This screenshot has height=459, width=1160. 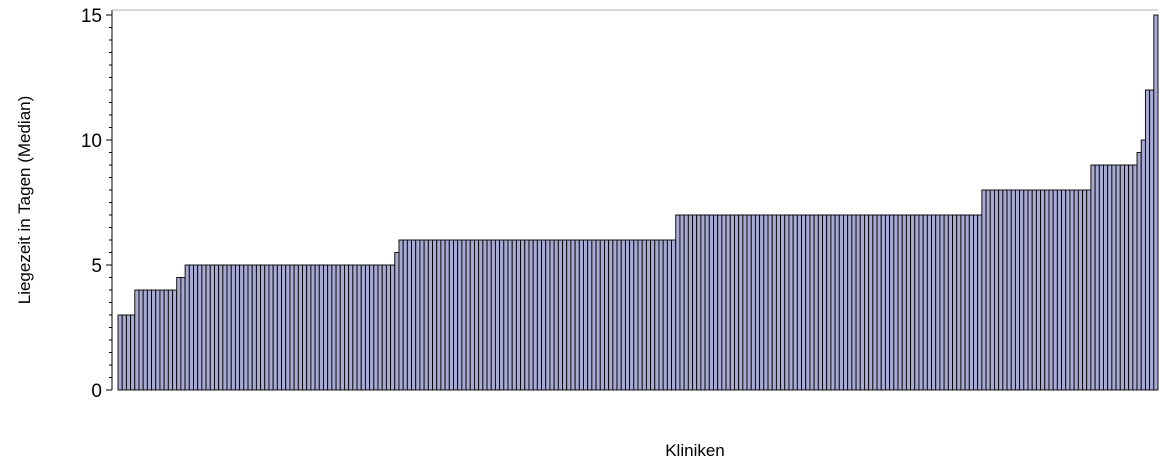 What do you see at coordinates (96, 391) in the screenshot?
I see `y-tick-label: 0` at bounding box center [96, 391].